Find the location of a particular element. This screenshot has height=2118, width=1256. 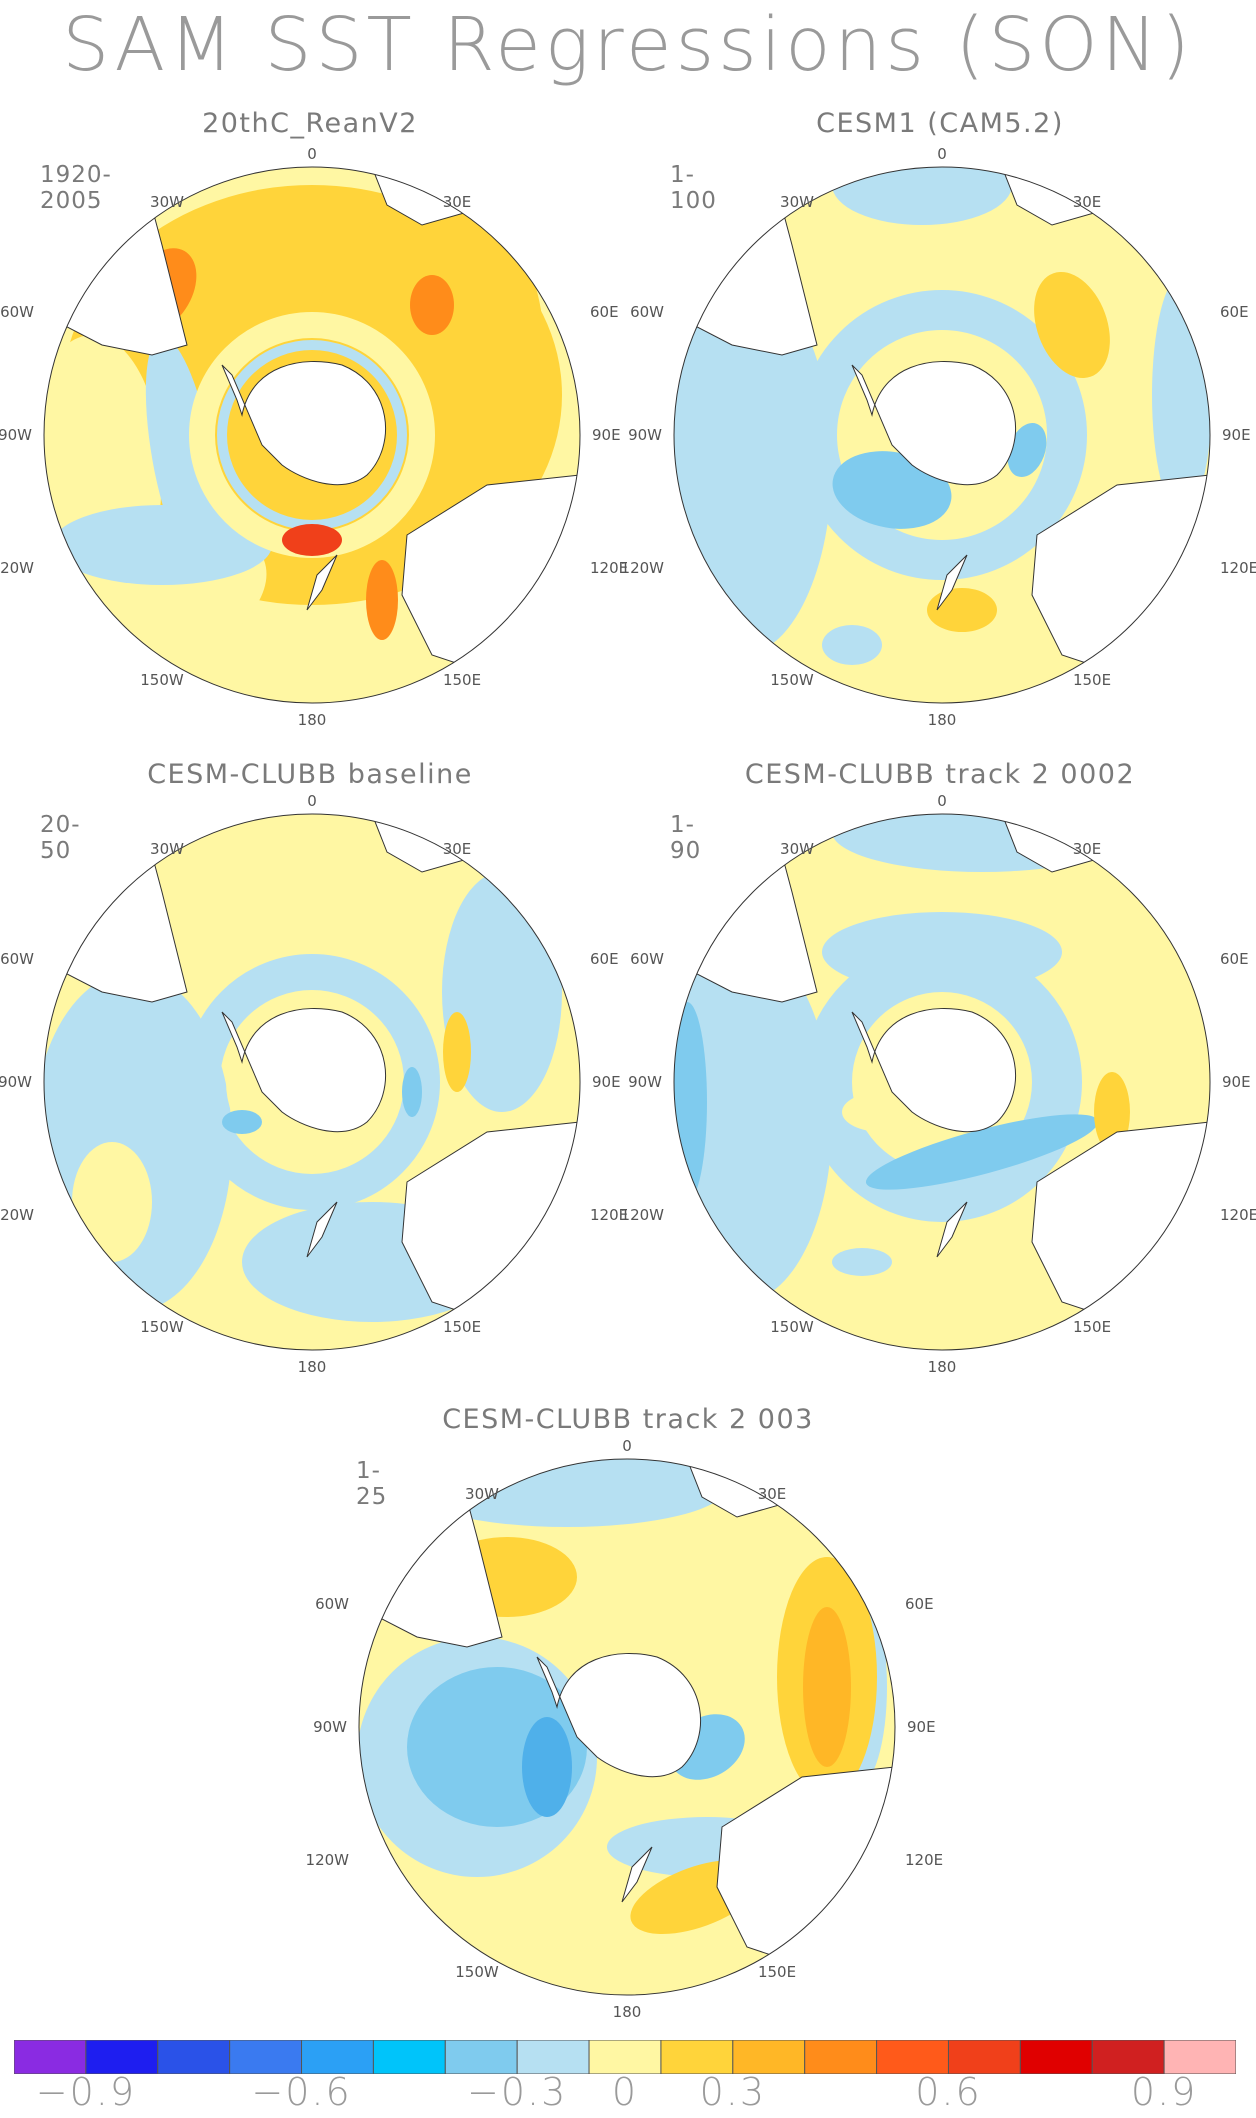

figure-title: SAM SST Regressions (SON) is located at coordinates (628, 45).